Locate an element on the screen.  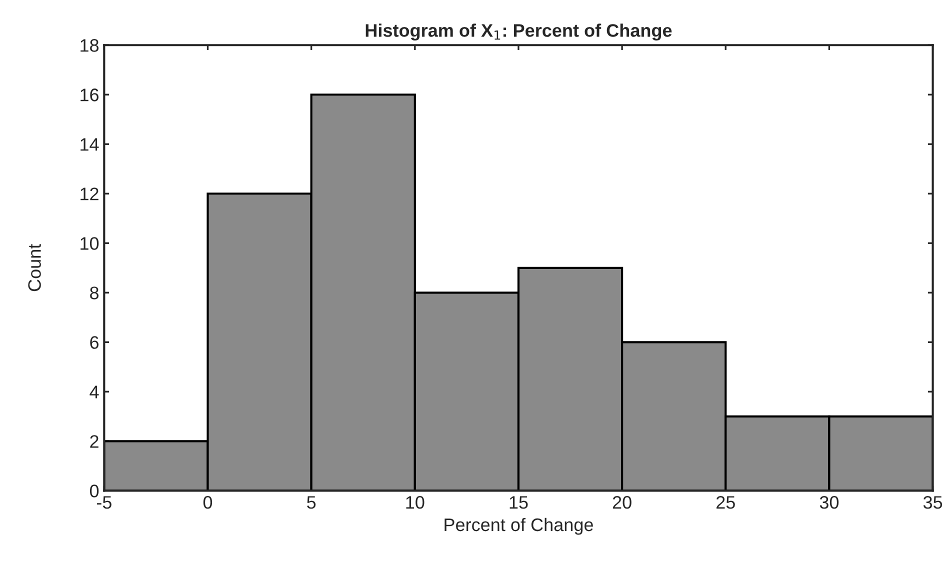
x-tick-label: 5 is located at coordinates (311, 502).